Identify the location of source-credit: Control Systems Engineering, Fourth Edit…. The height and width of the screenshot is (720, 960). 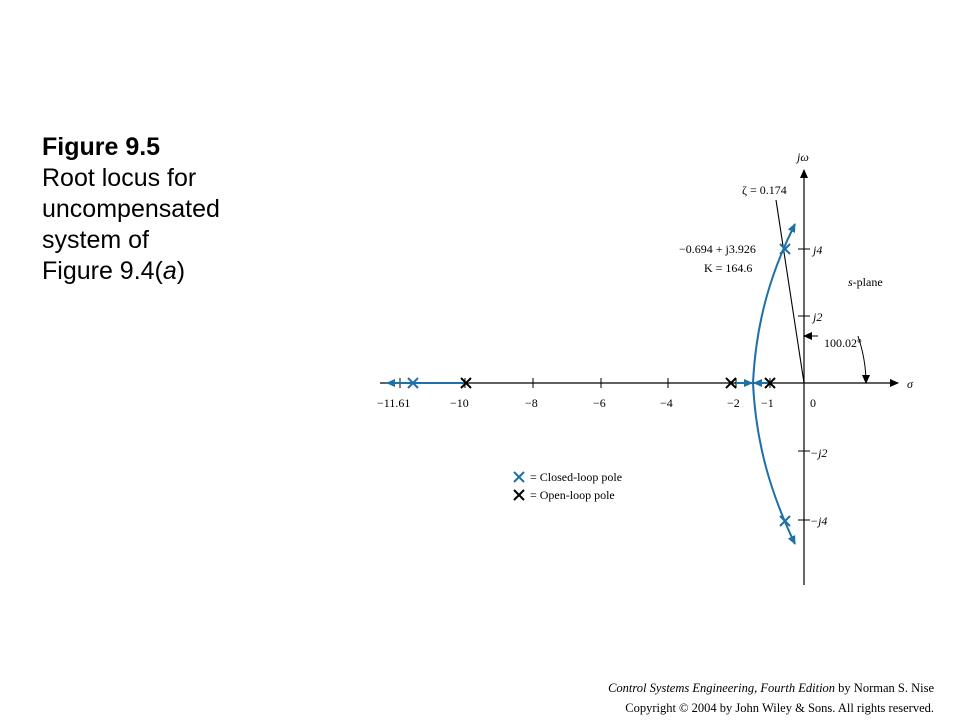
(771, 698).